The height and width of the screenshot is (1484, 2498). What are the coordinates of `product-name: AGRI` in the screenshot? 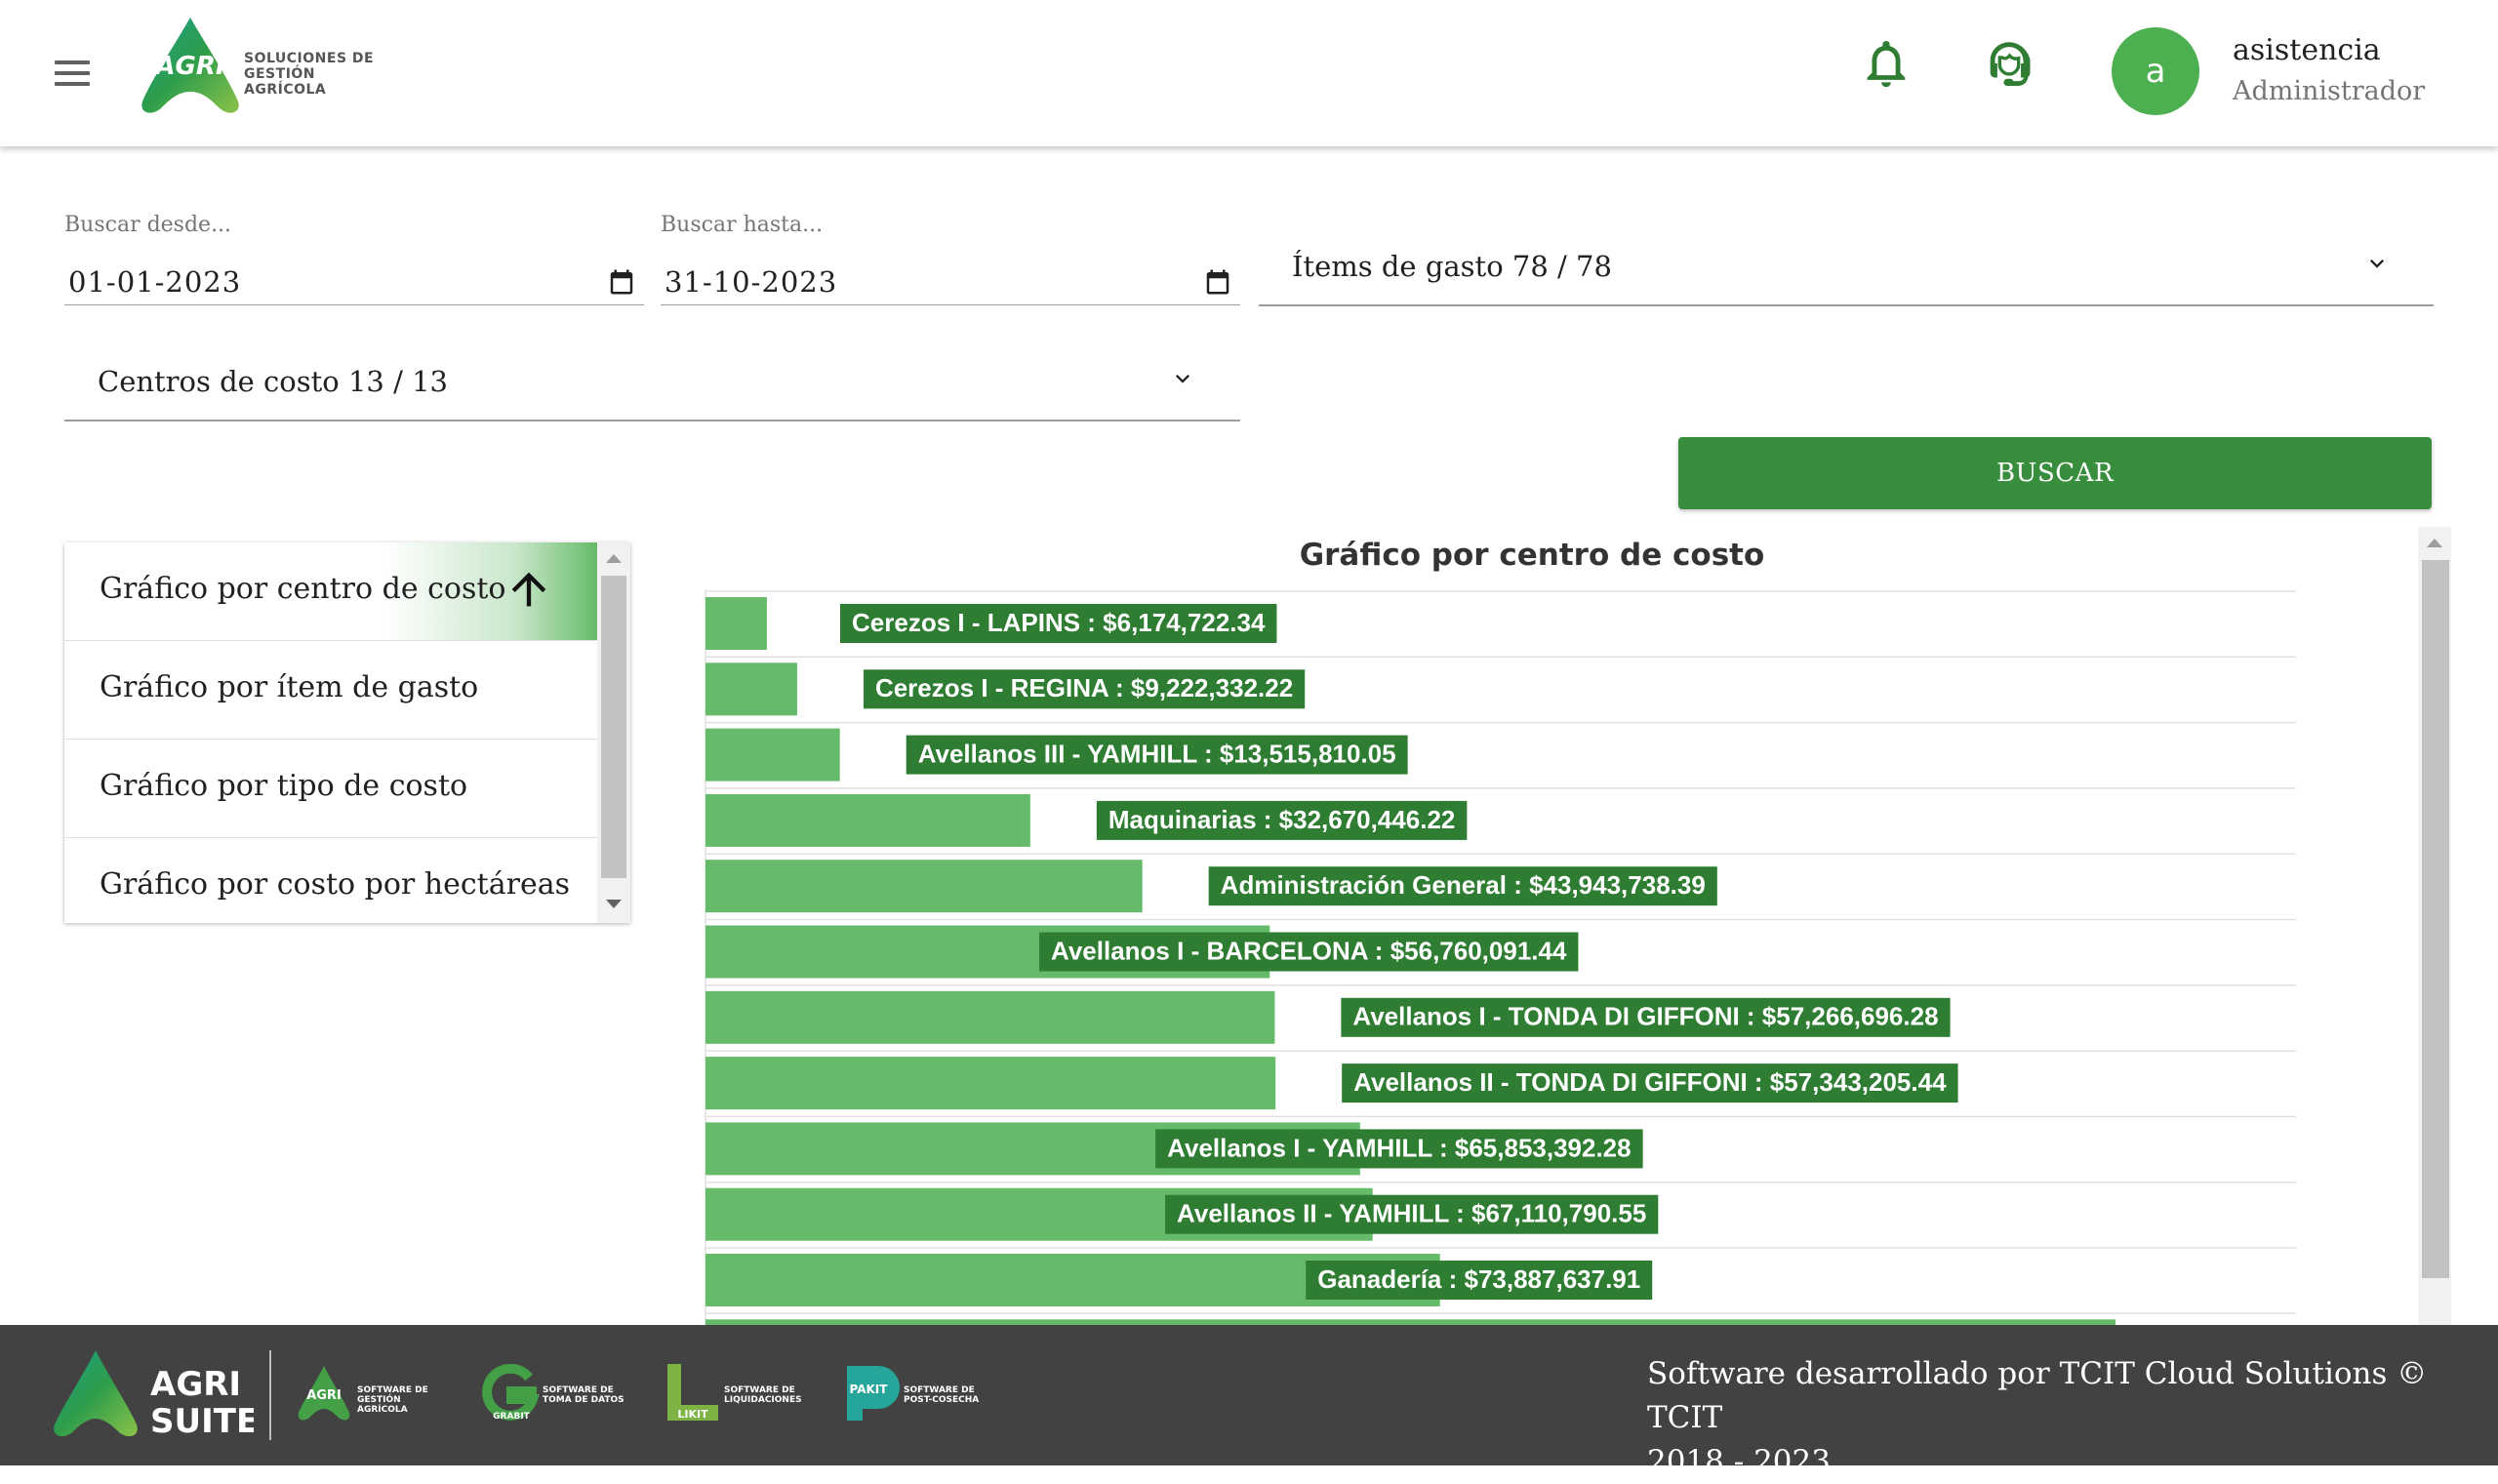 It's located at (324, 1395).